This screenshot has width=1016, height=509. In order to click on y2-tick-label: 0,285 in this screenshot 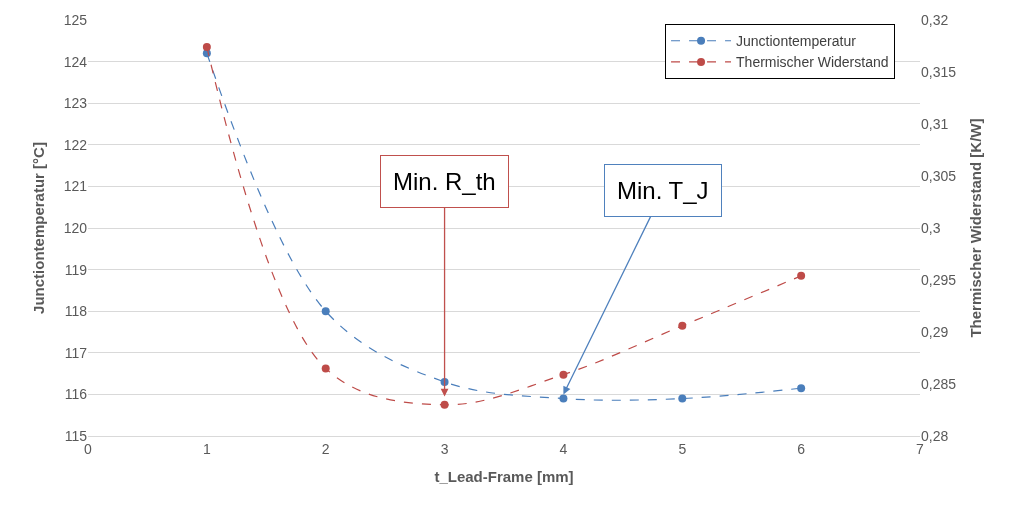, I will do `click(939, 383)`.